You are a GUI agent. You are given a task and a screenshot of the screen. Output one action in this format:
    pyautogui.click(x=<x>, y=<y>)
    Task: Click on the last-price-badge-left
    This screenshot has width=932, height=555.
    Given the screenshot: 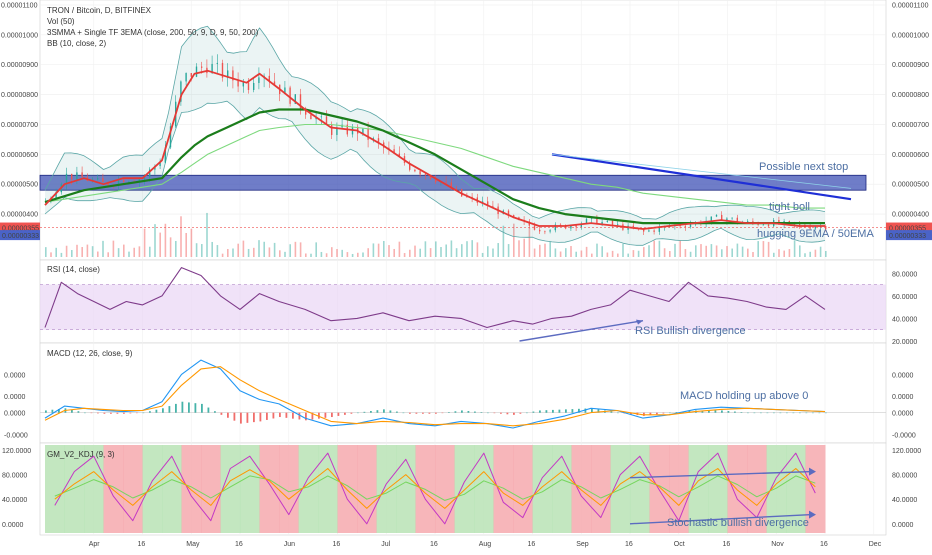 What is the action you would take?
    pyautogui.click(x=20, y=227)
    